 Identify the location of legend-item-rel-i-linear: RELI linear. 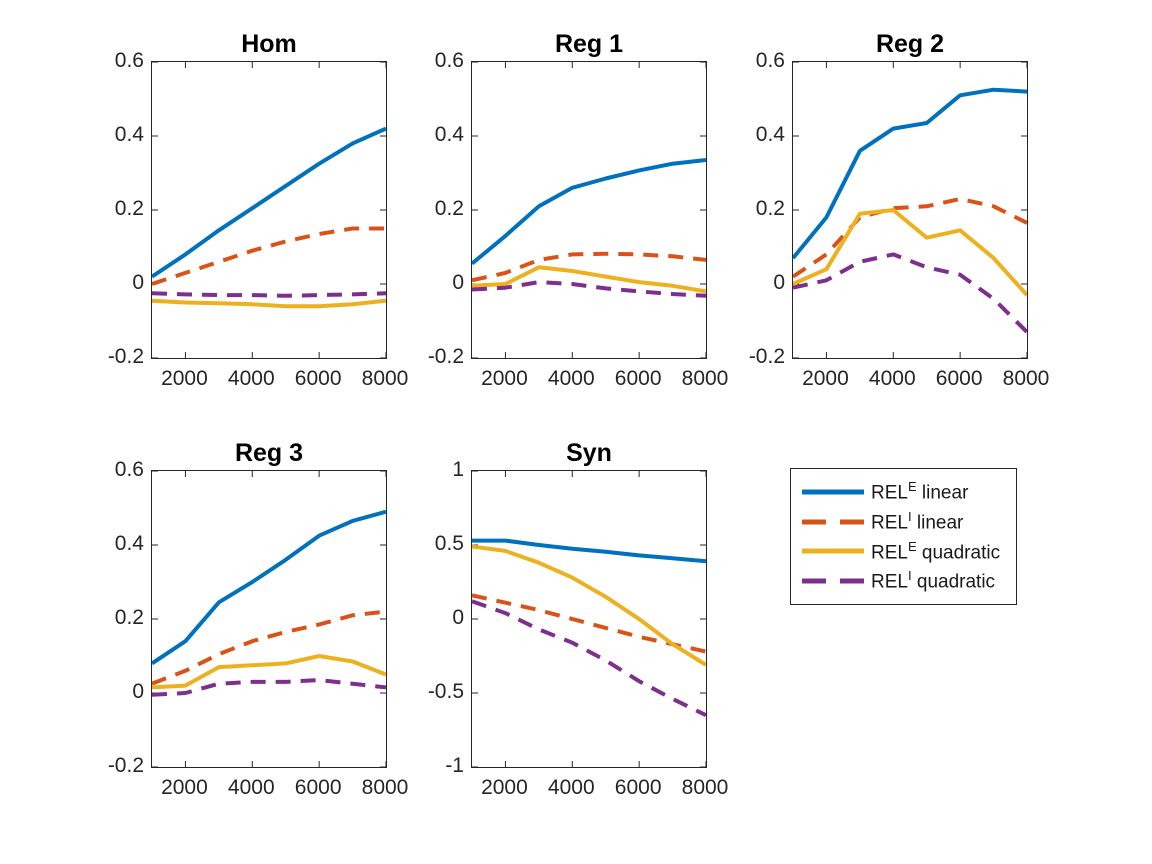
(903, 522).